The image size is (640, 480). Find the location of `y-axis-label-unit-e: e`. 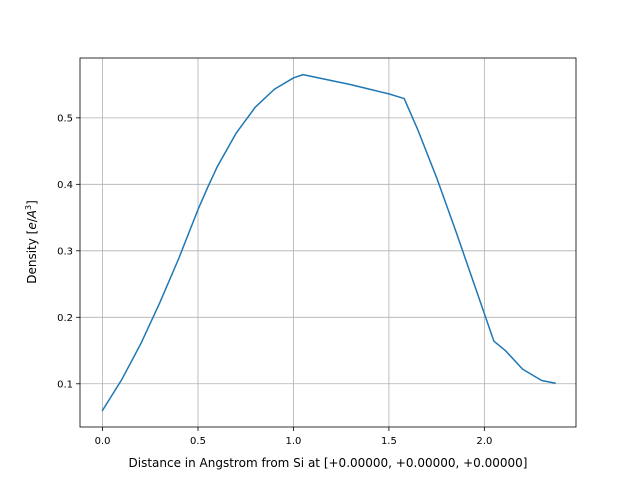

y-axis-label-unit-e: e is located at coordinates (32, 225).